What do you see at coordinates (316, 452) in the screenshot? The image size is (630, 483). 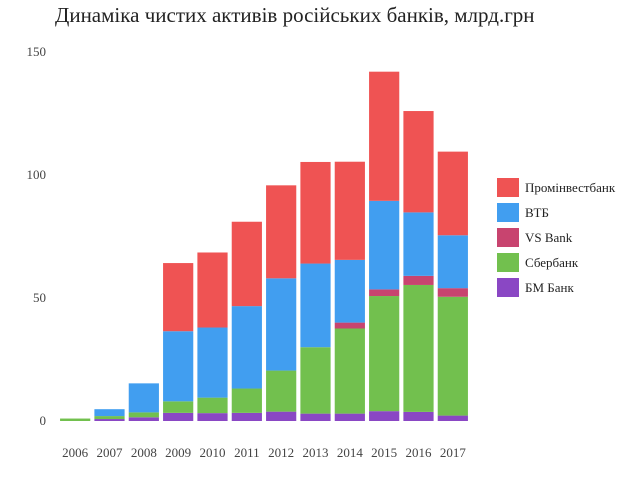 I see `x-tick-label: 2013` at bounding box center [316, 452].